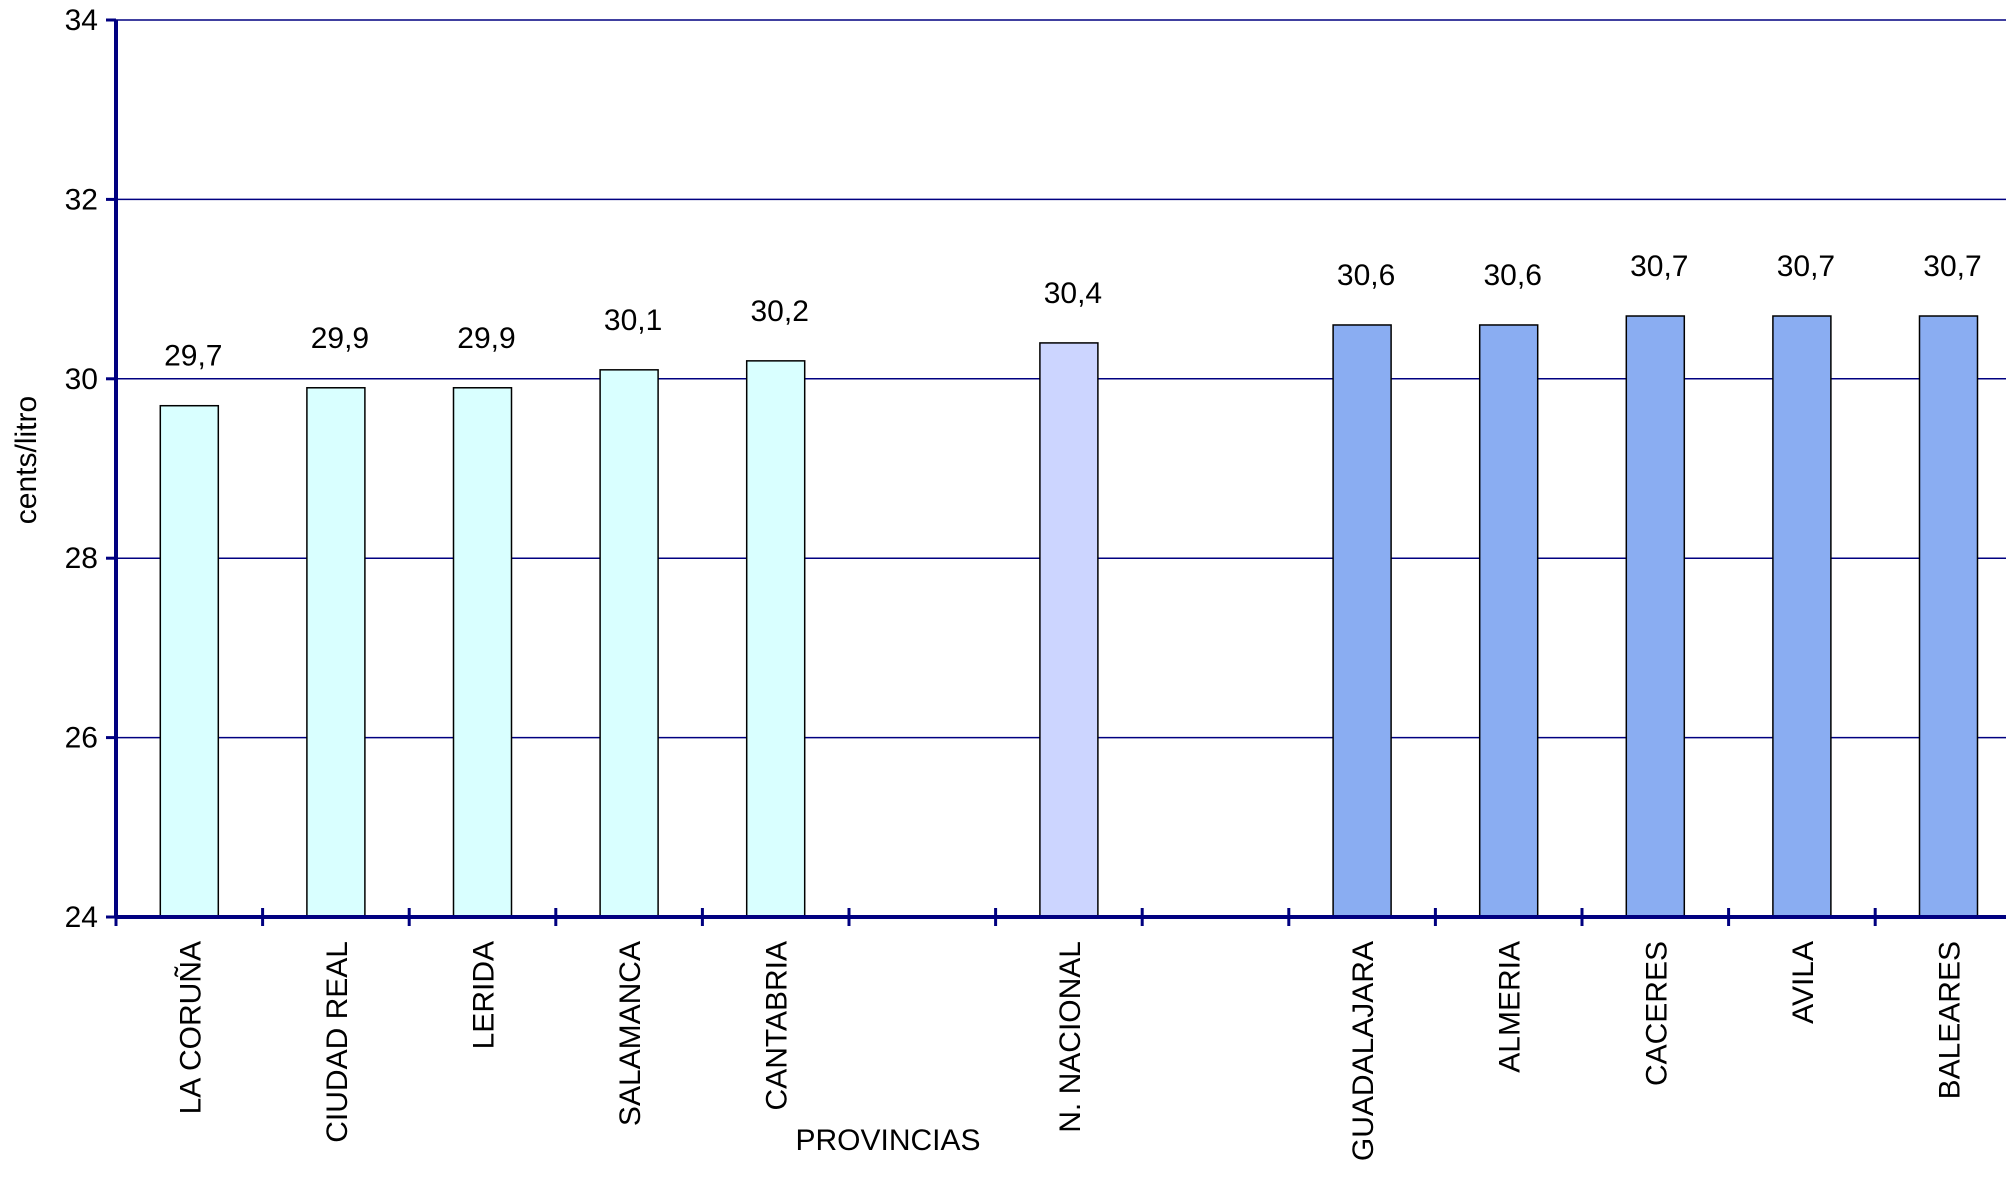  Describe the element at coordinates (190, 1027) in the screenshot. I see `x-category-label: LA CORUÑA` at that location.